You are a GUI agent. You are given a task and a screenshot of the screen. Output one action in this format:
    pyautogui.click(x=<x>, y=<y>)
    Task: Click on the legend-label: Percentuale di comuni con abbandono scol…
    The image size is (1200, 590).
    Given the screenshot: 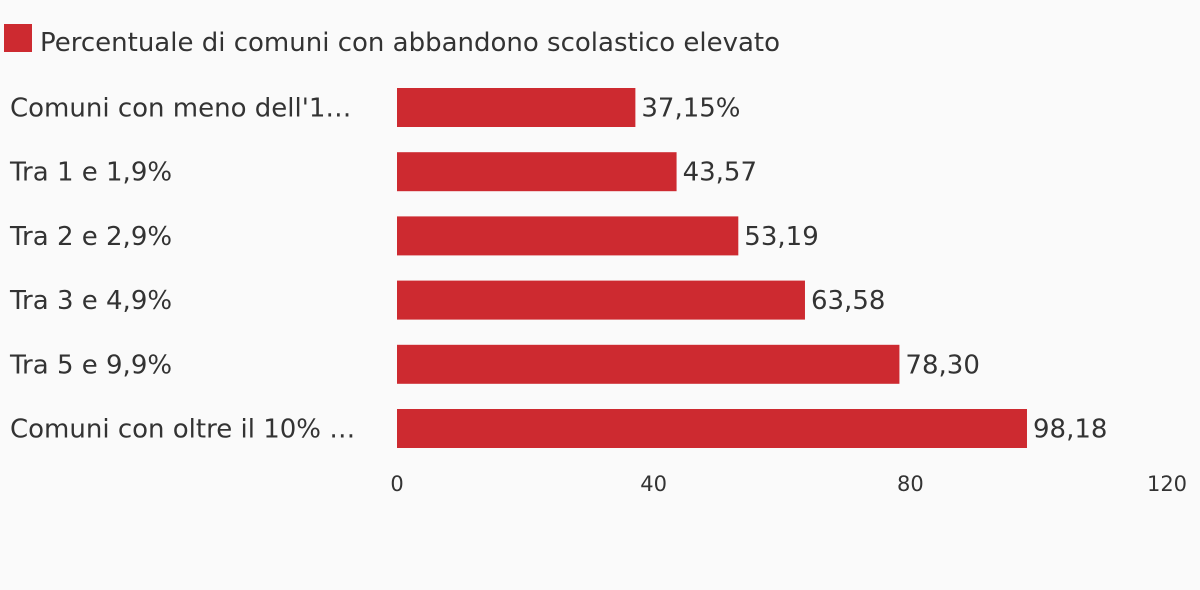 What is the action you would take?
    pyautogui.click(x=410, y=43)
    